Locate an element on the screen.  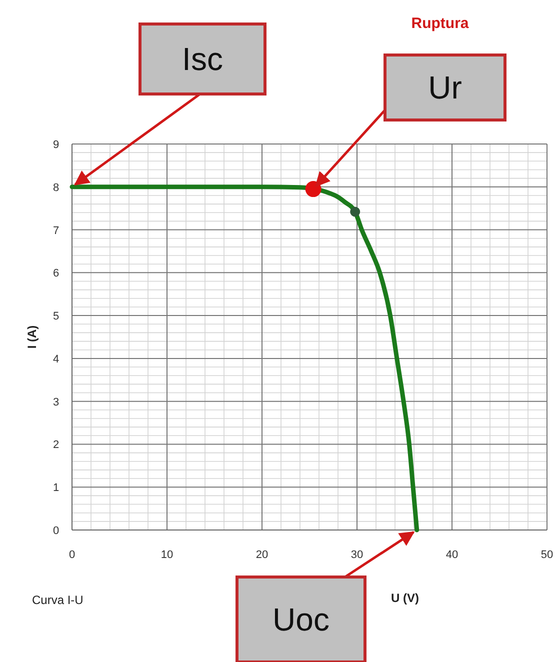
y-tick-label: 8 is located at coordinates (56, 188).